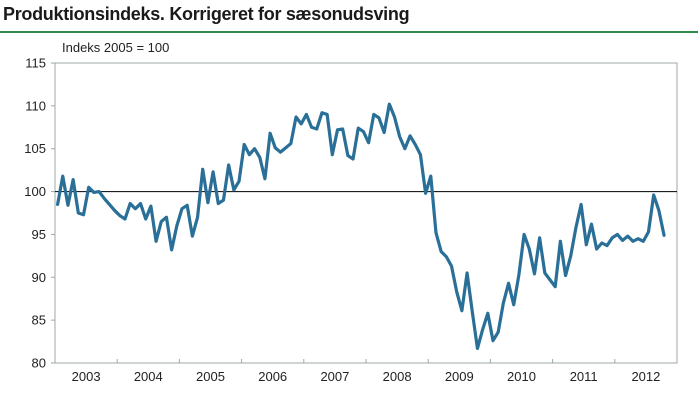 Image resolution: width=698 pixels, height=409 pixels. I want to click on x-tick-label: 2011, so click(584, 376).